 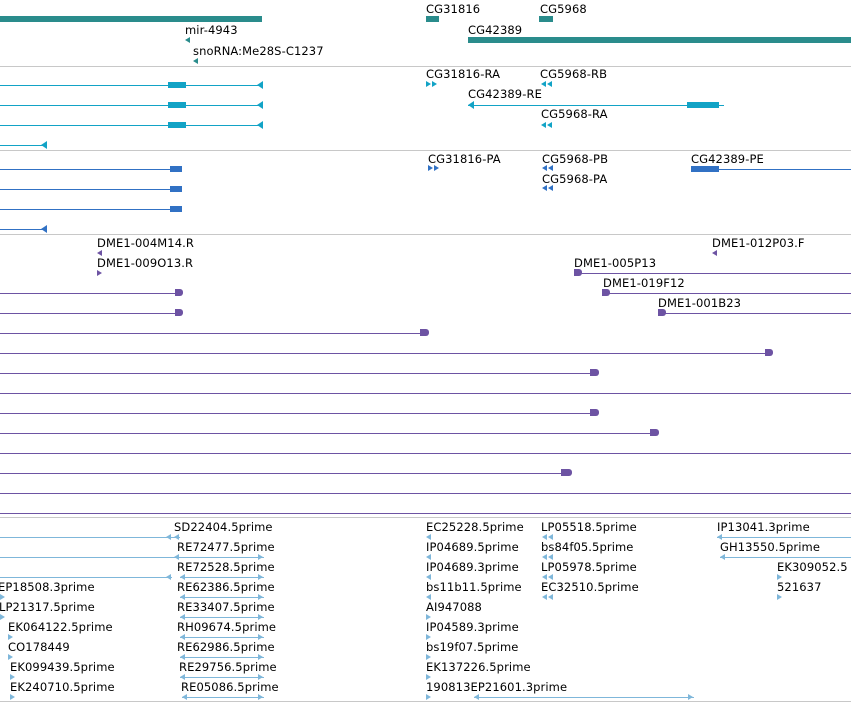 What do you see at coordinates (589, 567) in the screenshot?
I see `est-label: LP05978.5prime` at bounding box center [589, 567].